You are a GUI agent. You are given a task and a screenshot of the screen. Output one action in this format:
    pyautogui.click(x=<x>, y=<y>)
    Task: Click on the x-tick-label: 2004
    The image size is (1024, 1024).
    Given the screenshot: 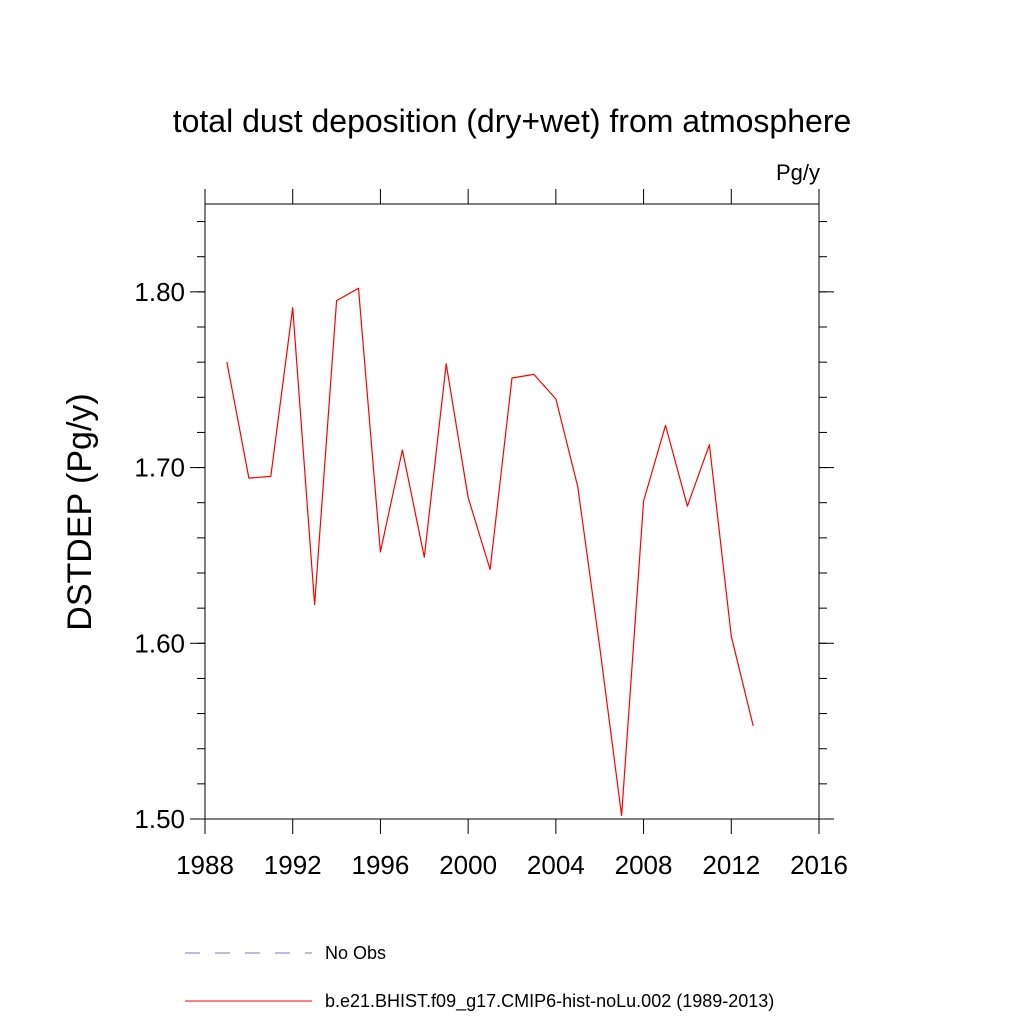 What is the action you would take?
    pyautogui.click(x=556, y=865)
    